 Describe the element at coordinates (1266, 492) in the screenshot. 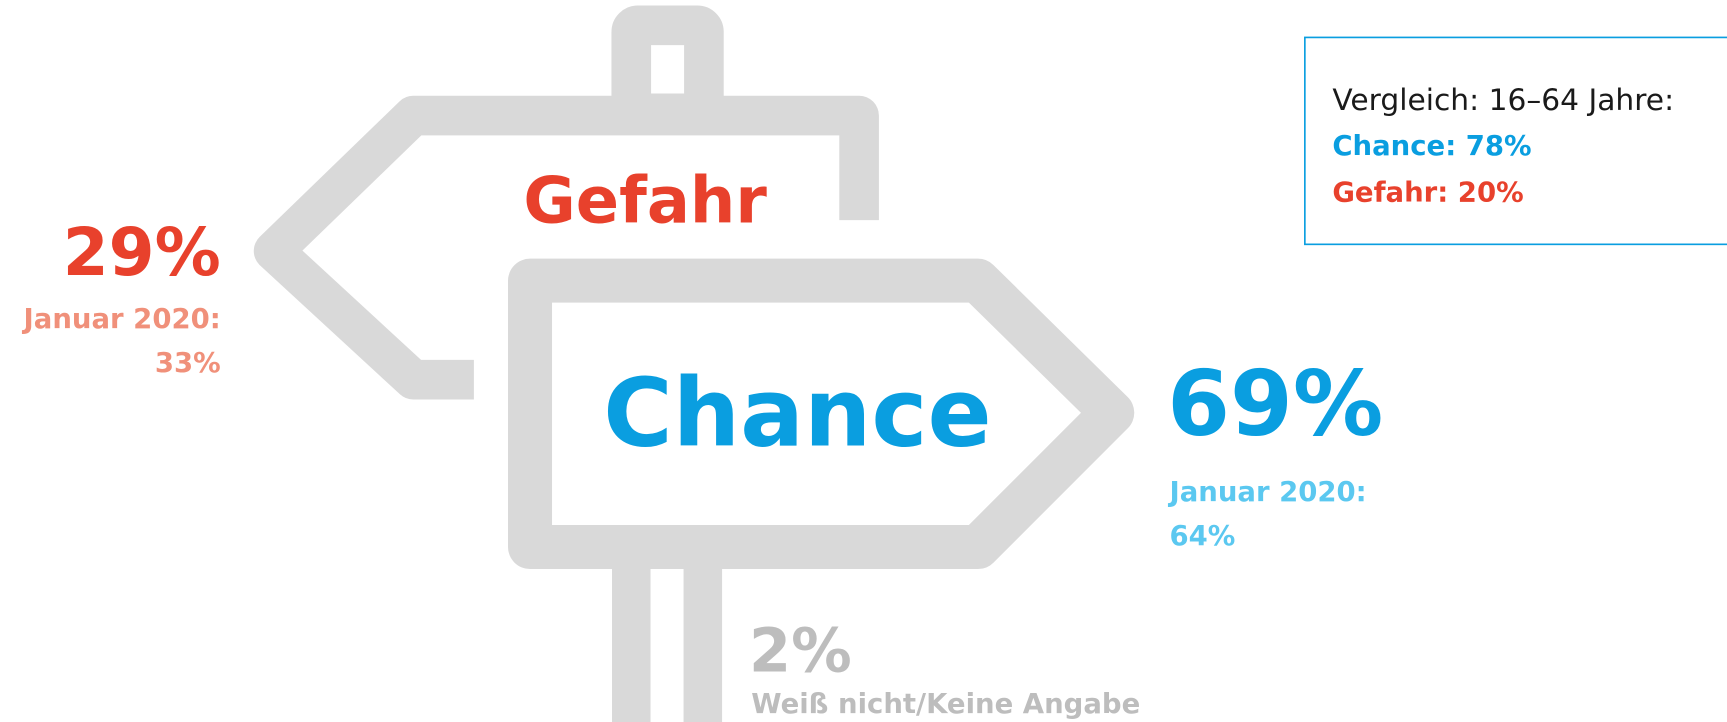

I see `chance-previous-label: Januar 2020:` at that location.